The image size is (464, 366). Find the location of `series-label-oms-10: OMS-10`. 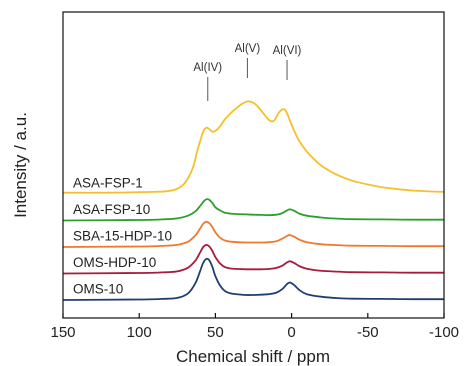

series-label-oms-10: OMS-10 is located at coordinates (98, 289).